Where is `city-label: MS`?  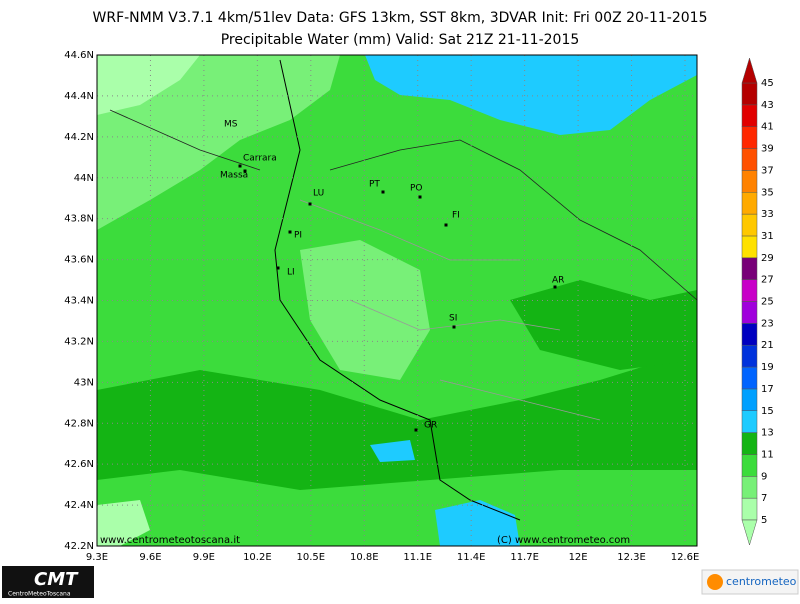
city-label: MS is located at coordinates (231, 125).